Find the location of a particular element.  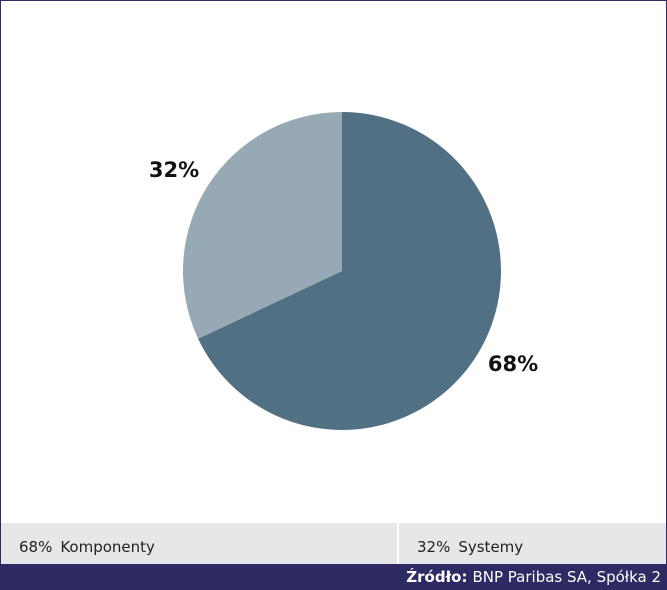

legend-pct: 68% is located at coordinates (36, 546).